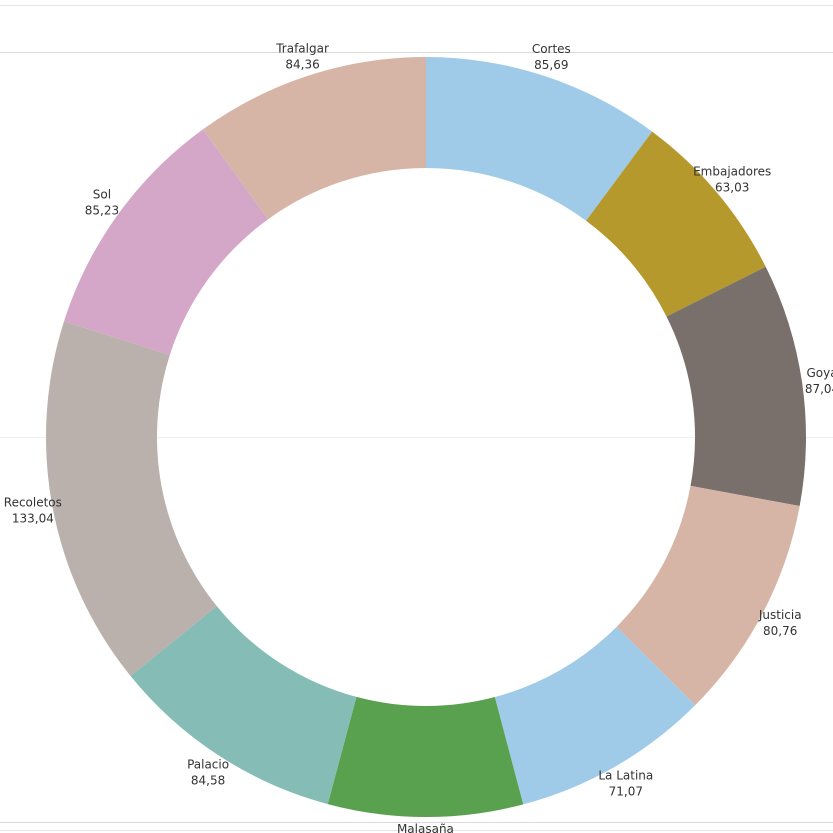 Image resolution: width=833 pixels, height=833 pixels. What do you see at coordinates (736, 386) in the screenshot?
I see `slice-goya` at bounding box center [736, 386].